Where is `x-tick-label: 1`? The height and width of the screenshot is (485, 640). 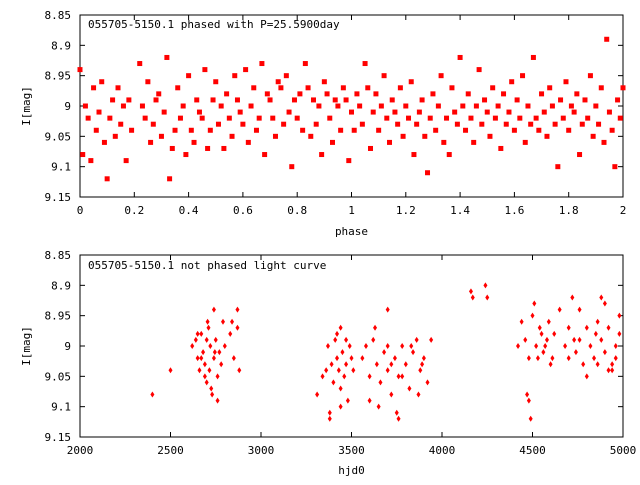
x-tick-label: 1 is located at coordinates (351, 210).